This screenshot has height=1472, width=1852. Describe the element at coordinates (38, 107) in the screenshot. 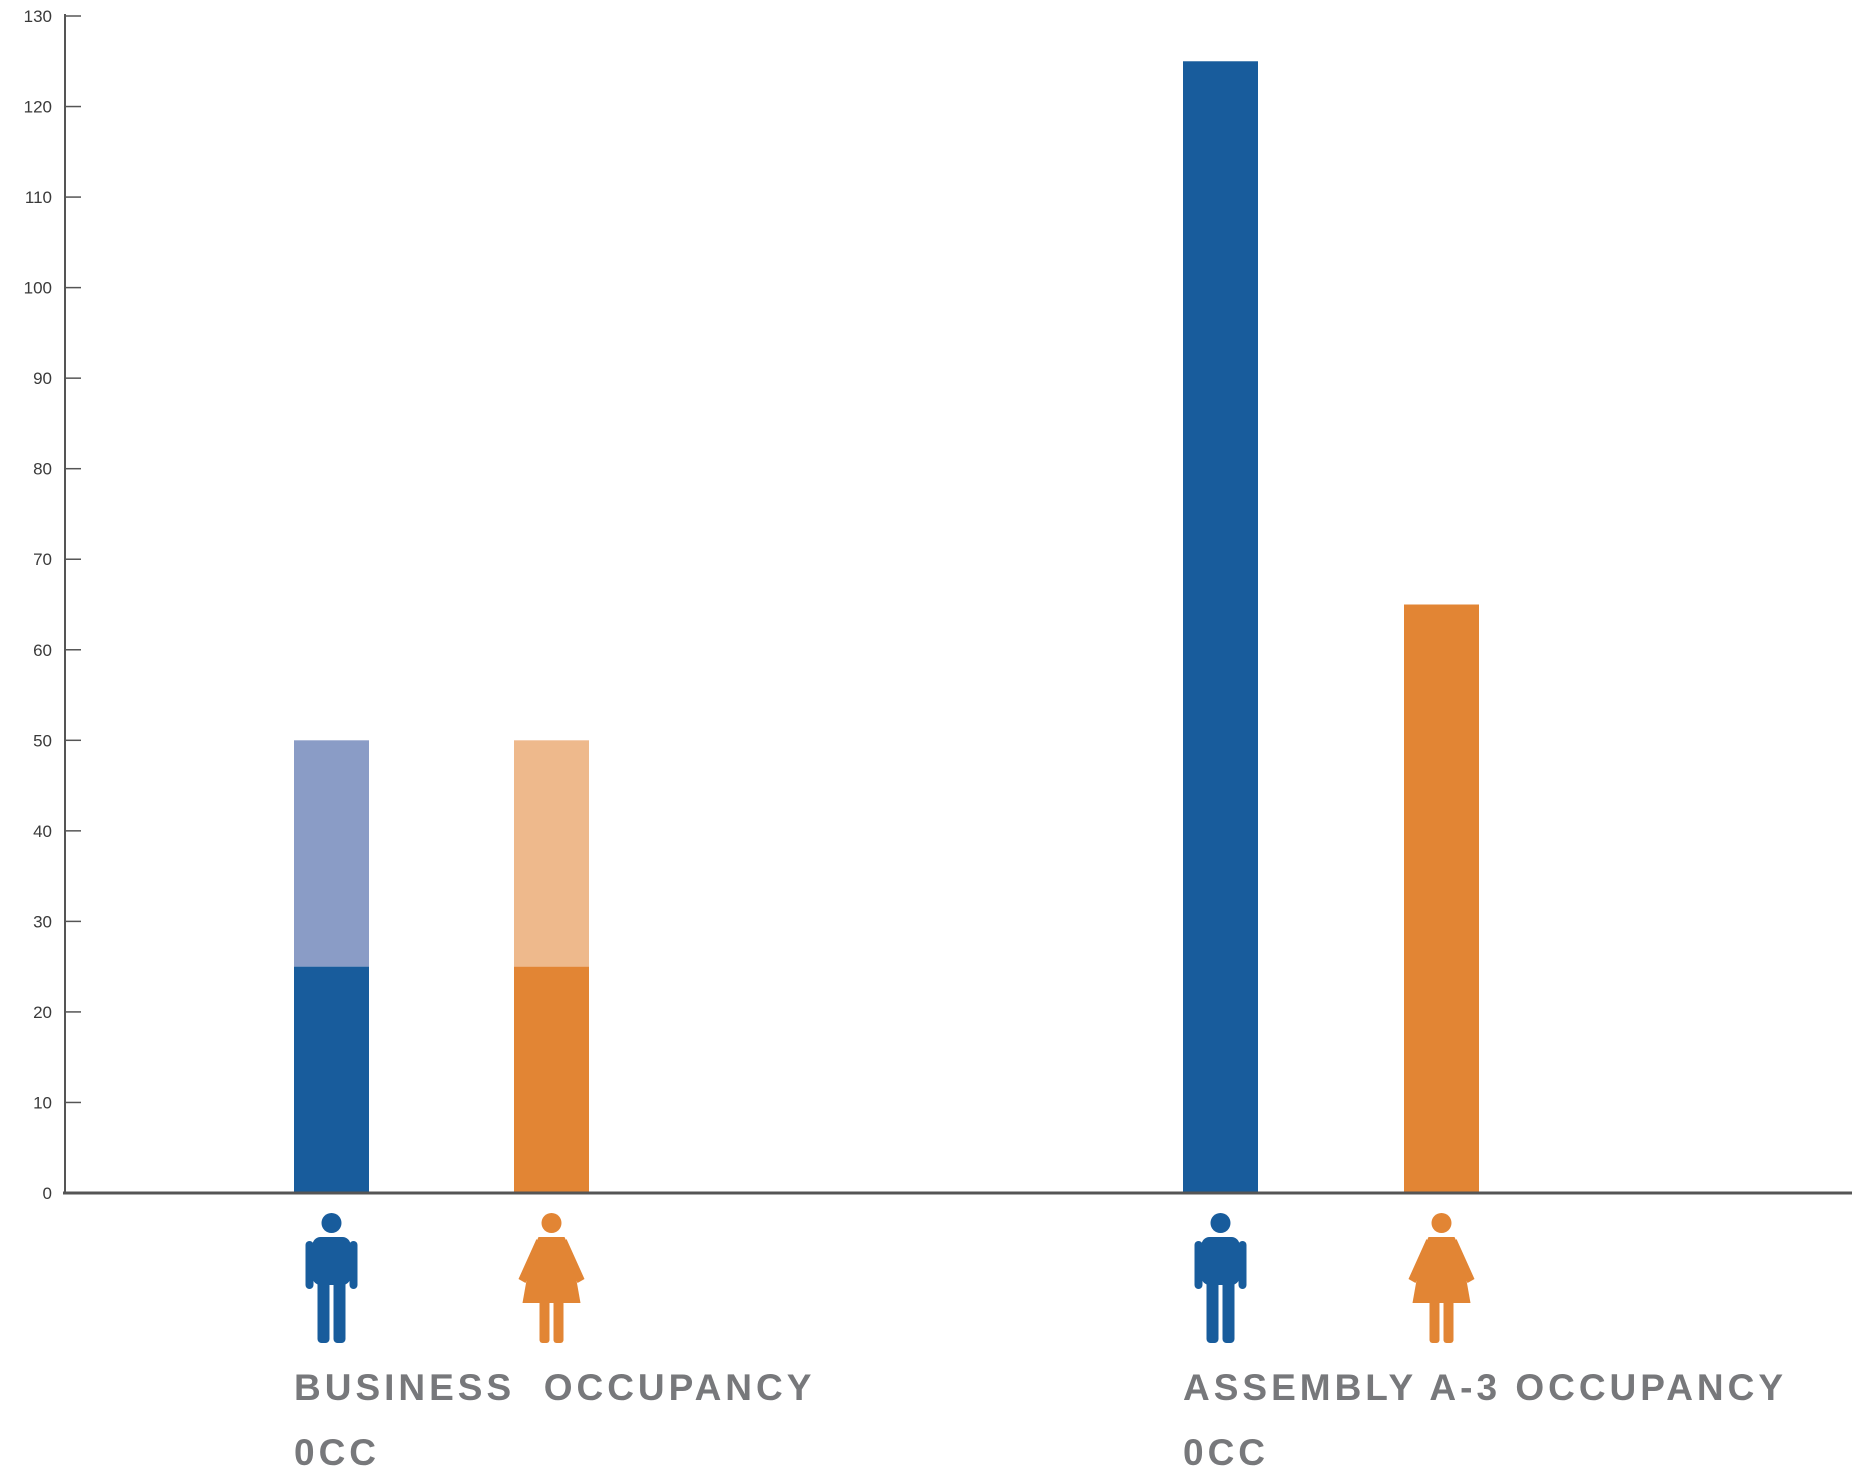

I see `y-tick-label: 120` at that location.